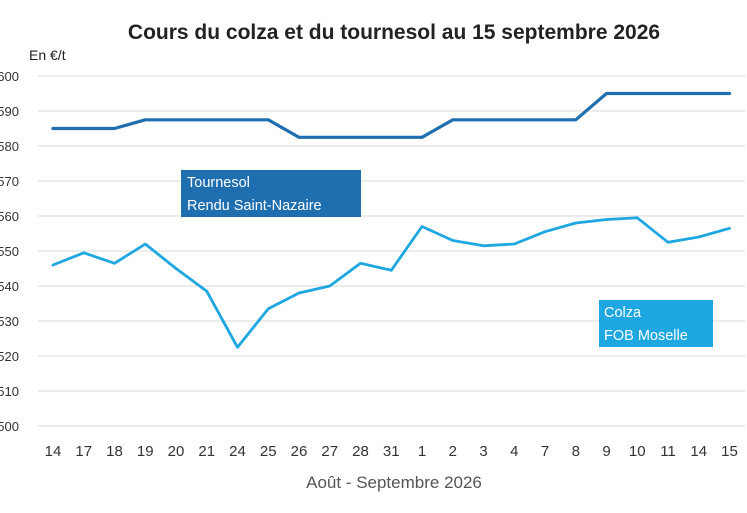  What do you see at coordinates (394, 482) in the screenshot?
I see `x-axis-label: Août - Septembre 2026` at bounding box center [394, 482].